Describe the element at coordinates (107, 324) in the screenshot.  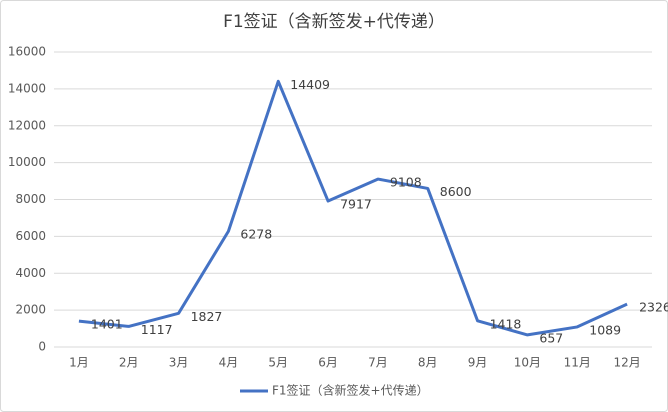
I see `data-label: 1401` at that location.